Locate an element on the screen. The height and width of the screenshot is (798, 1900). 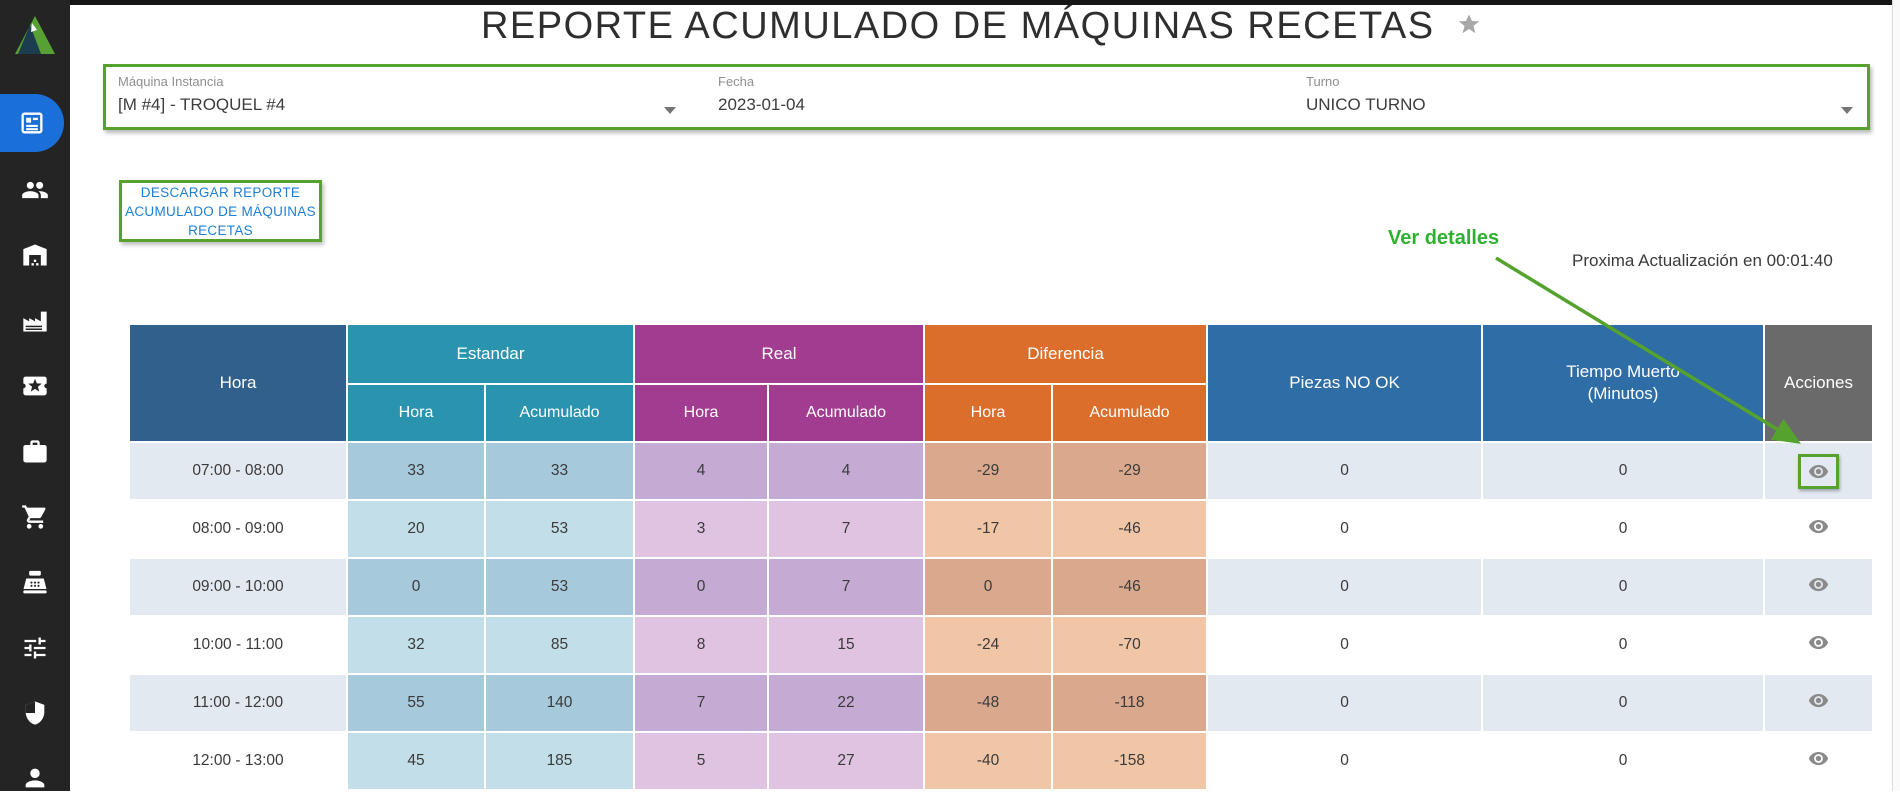
sub-header-real-hora: Hora is located at coordinates (701, 413).